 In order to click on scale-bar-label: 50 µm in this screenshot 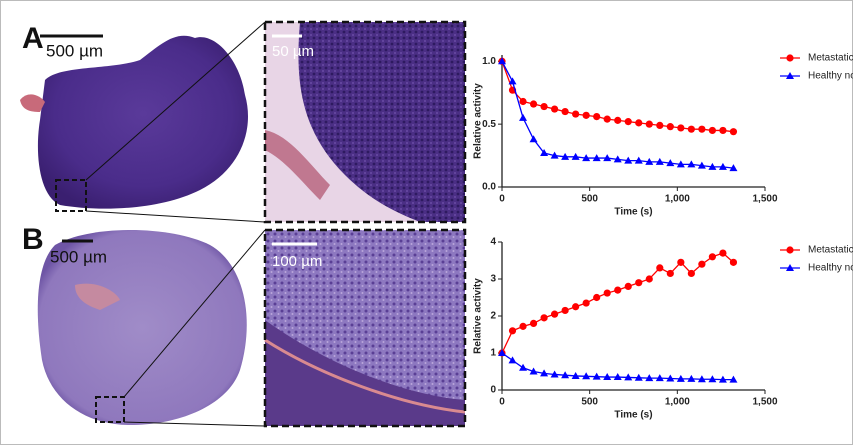, I will do `click(293, 51)`.